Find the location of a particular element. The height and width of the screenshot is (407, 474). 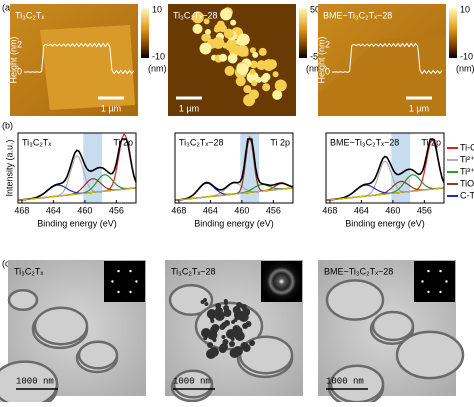

legend-label: TiO₂ is located at coordinates (467, 183).